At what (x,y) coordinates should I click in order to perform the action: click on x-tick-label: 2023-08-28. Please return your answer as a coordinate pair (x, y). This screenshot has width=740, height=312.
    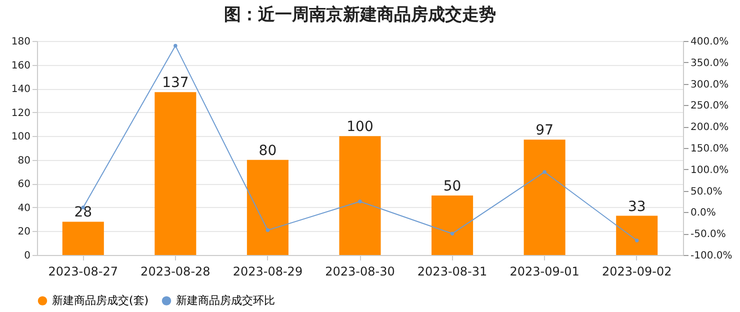
    Looking at the image, I should click on (175, 271).